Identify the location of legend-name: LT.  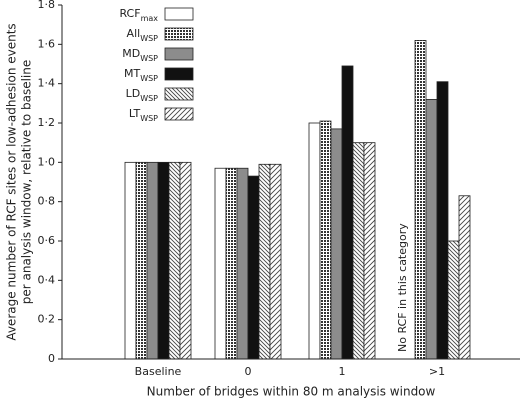
(135, 113).